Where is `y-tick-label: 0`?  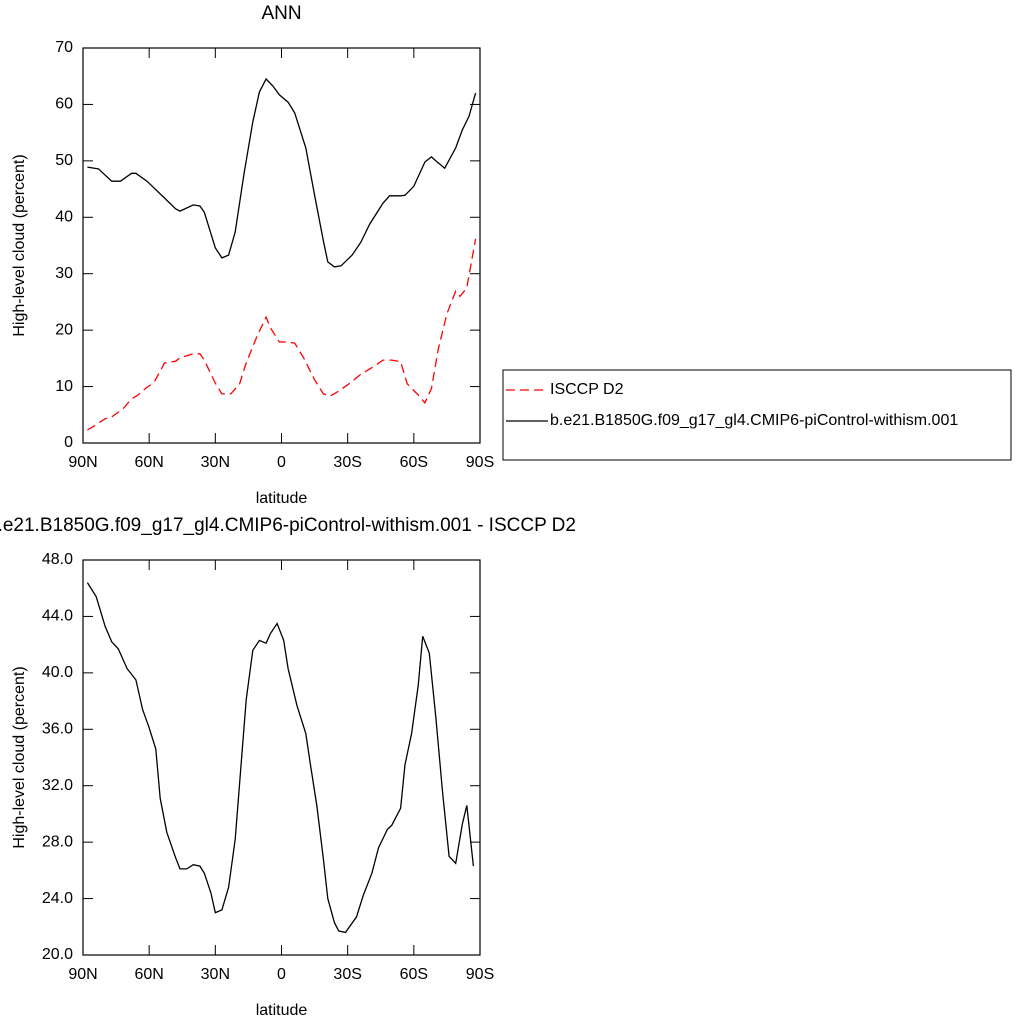 y-tick-label: 0 is located at coordinates (68, 442).